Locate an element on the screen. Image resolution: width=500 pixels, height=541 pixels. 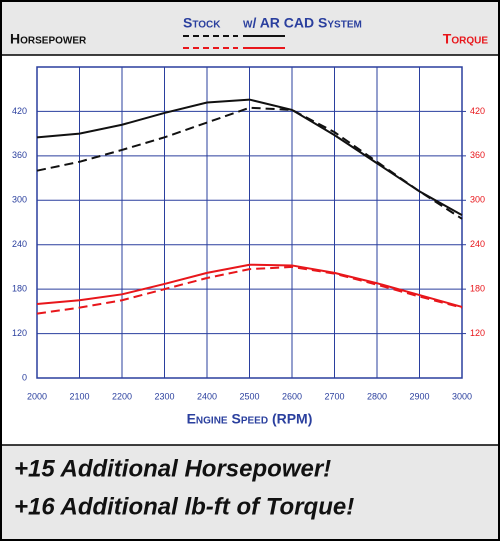
x-axis-title: Engine Speed (RPM) is located at coordinates (250, 419).